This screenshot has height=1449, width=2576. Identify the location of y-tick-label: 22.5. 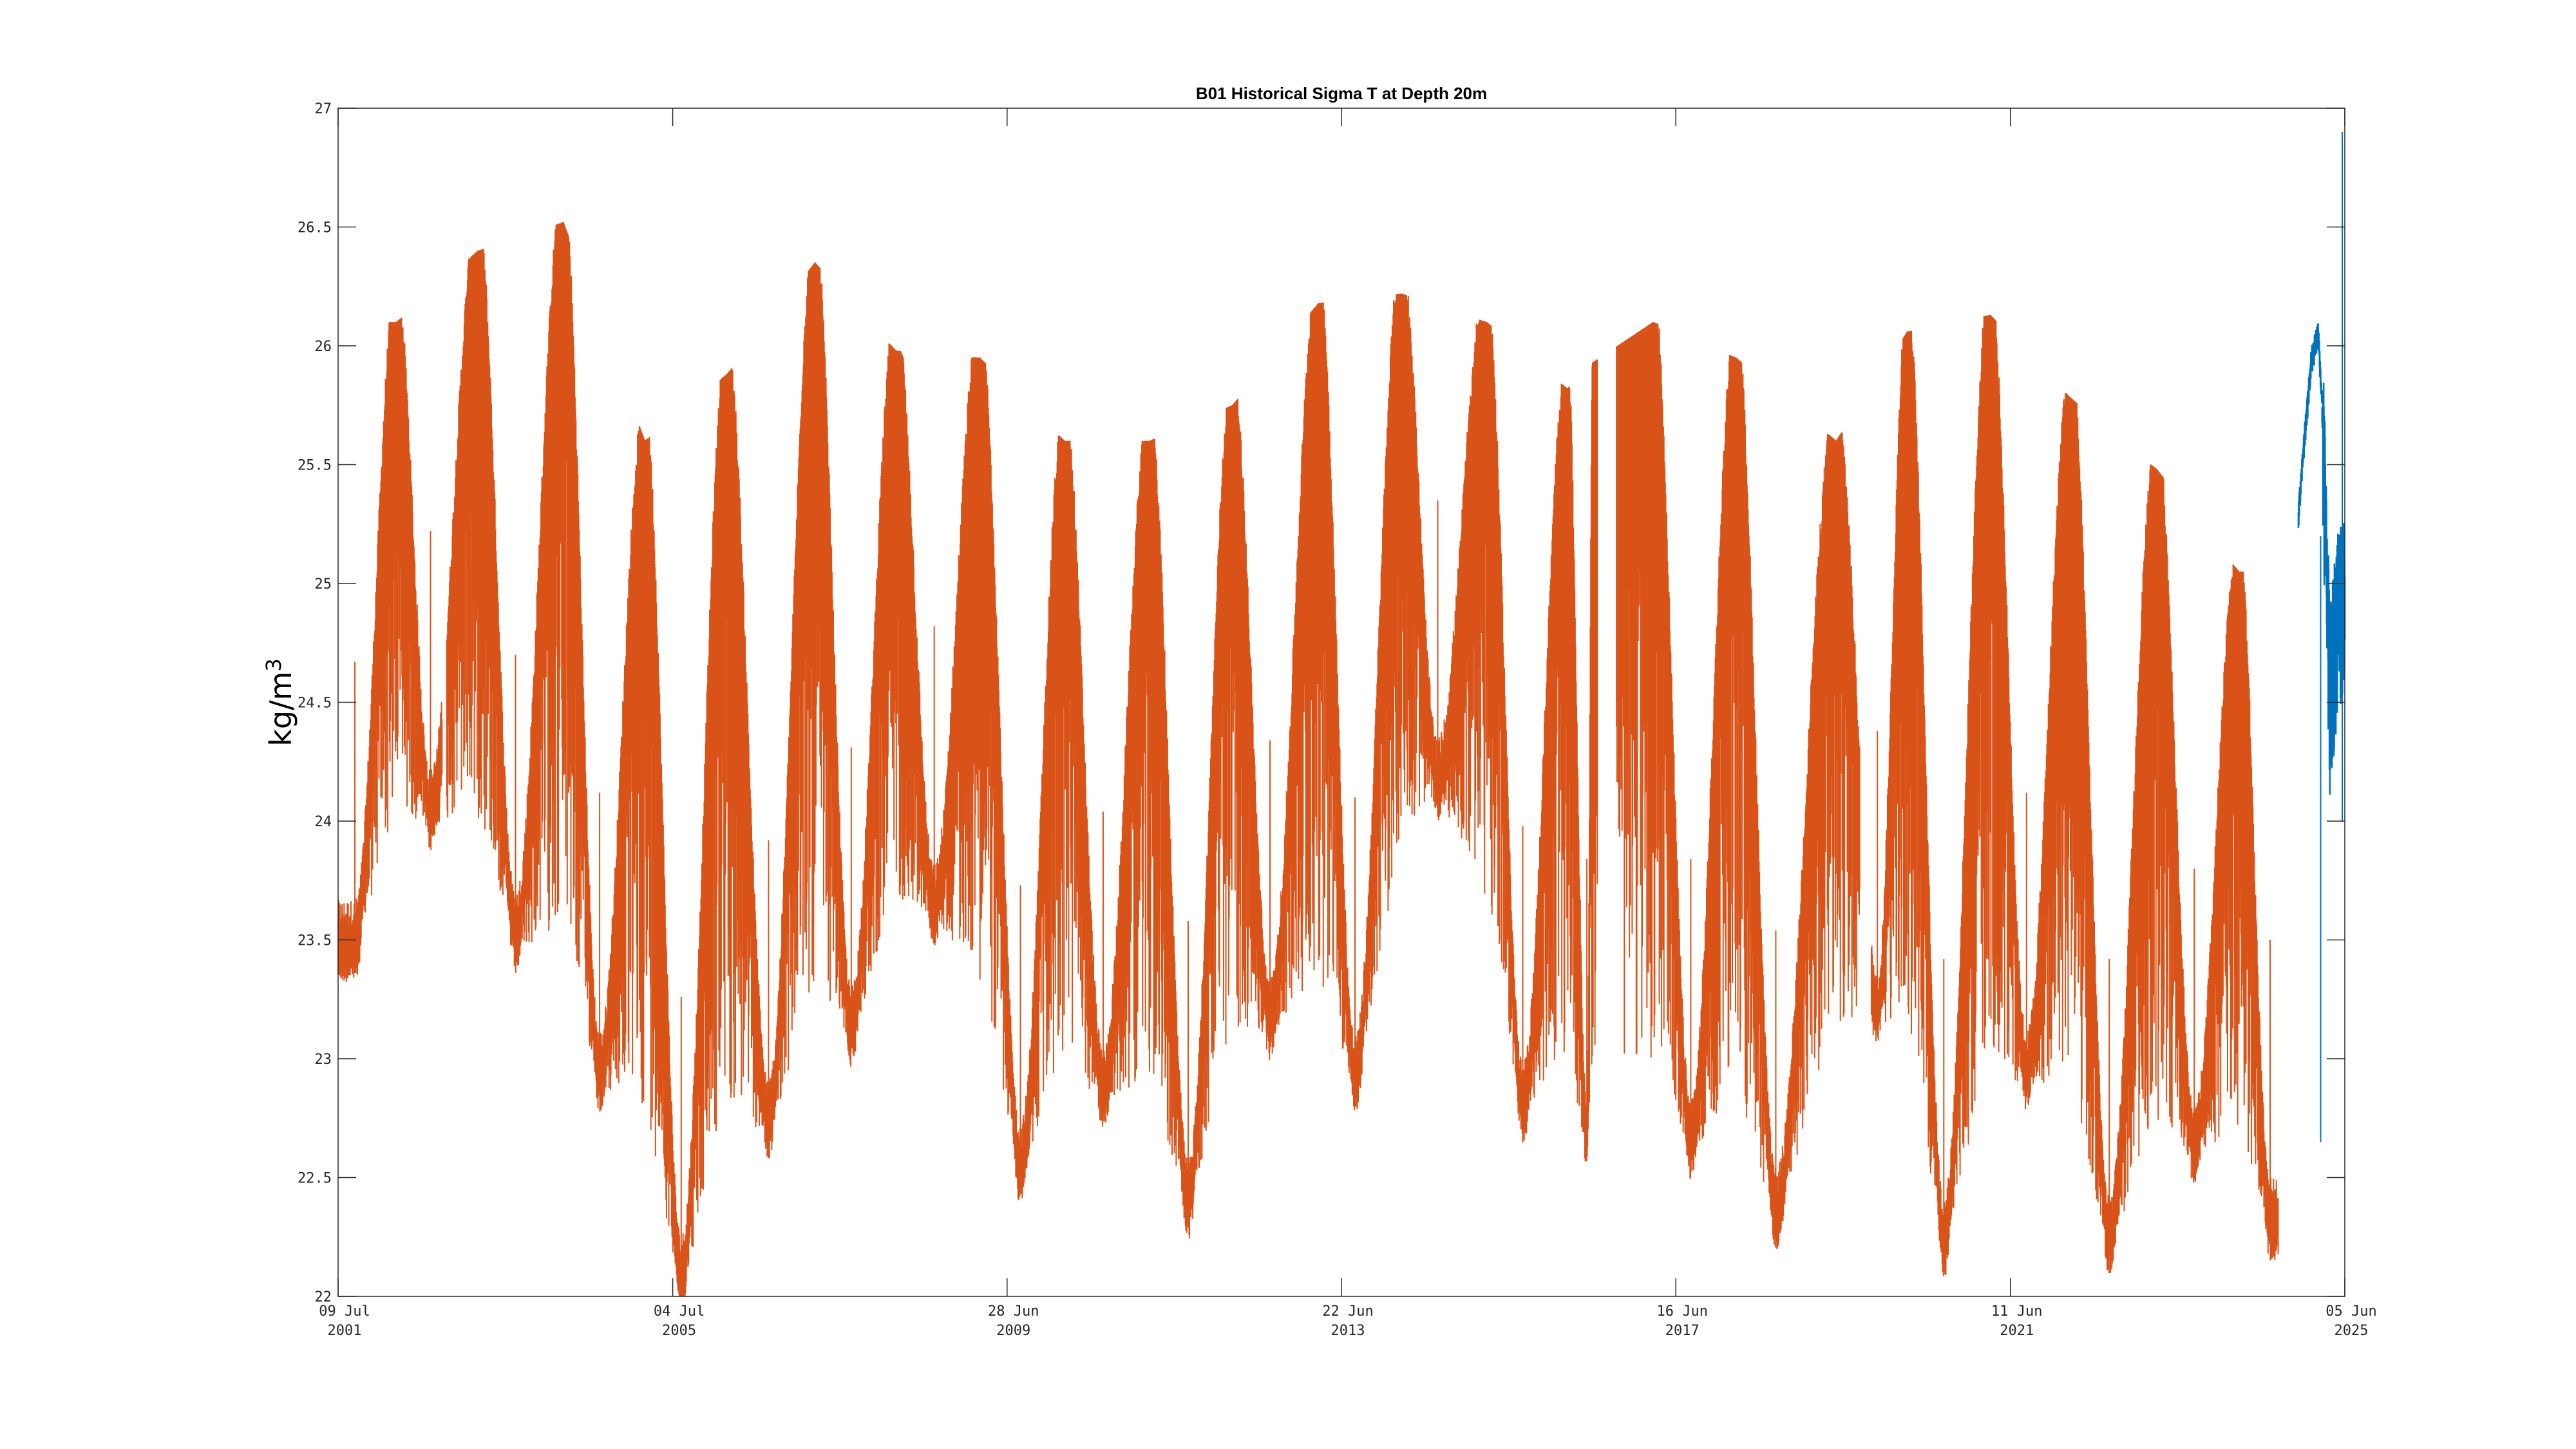
(315, 1179).